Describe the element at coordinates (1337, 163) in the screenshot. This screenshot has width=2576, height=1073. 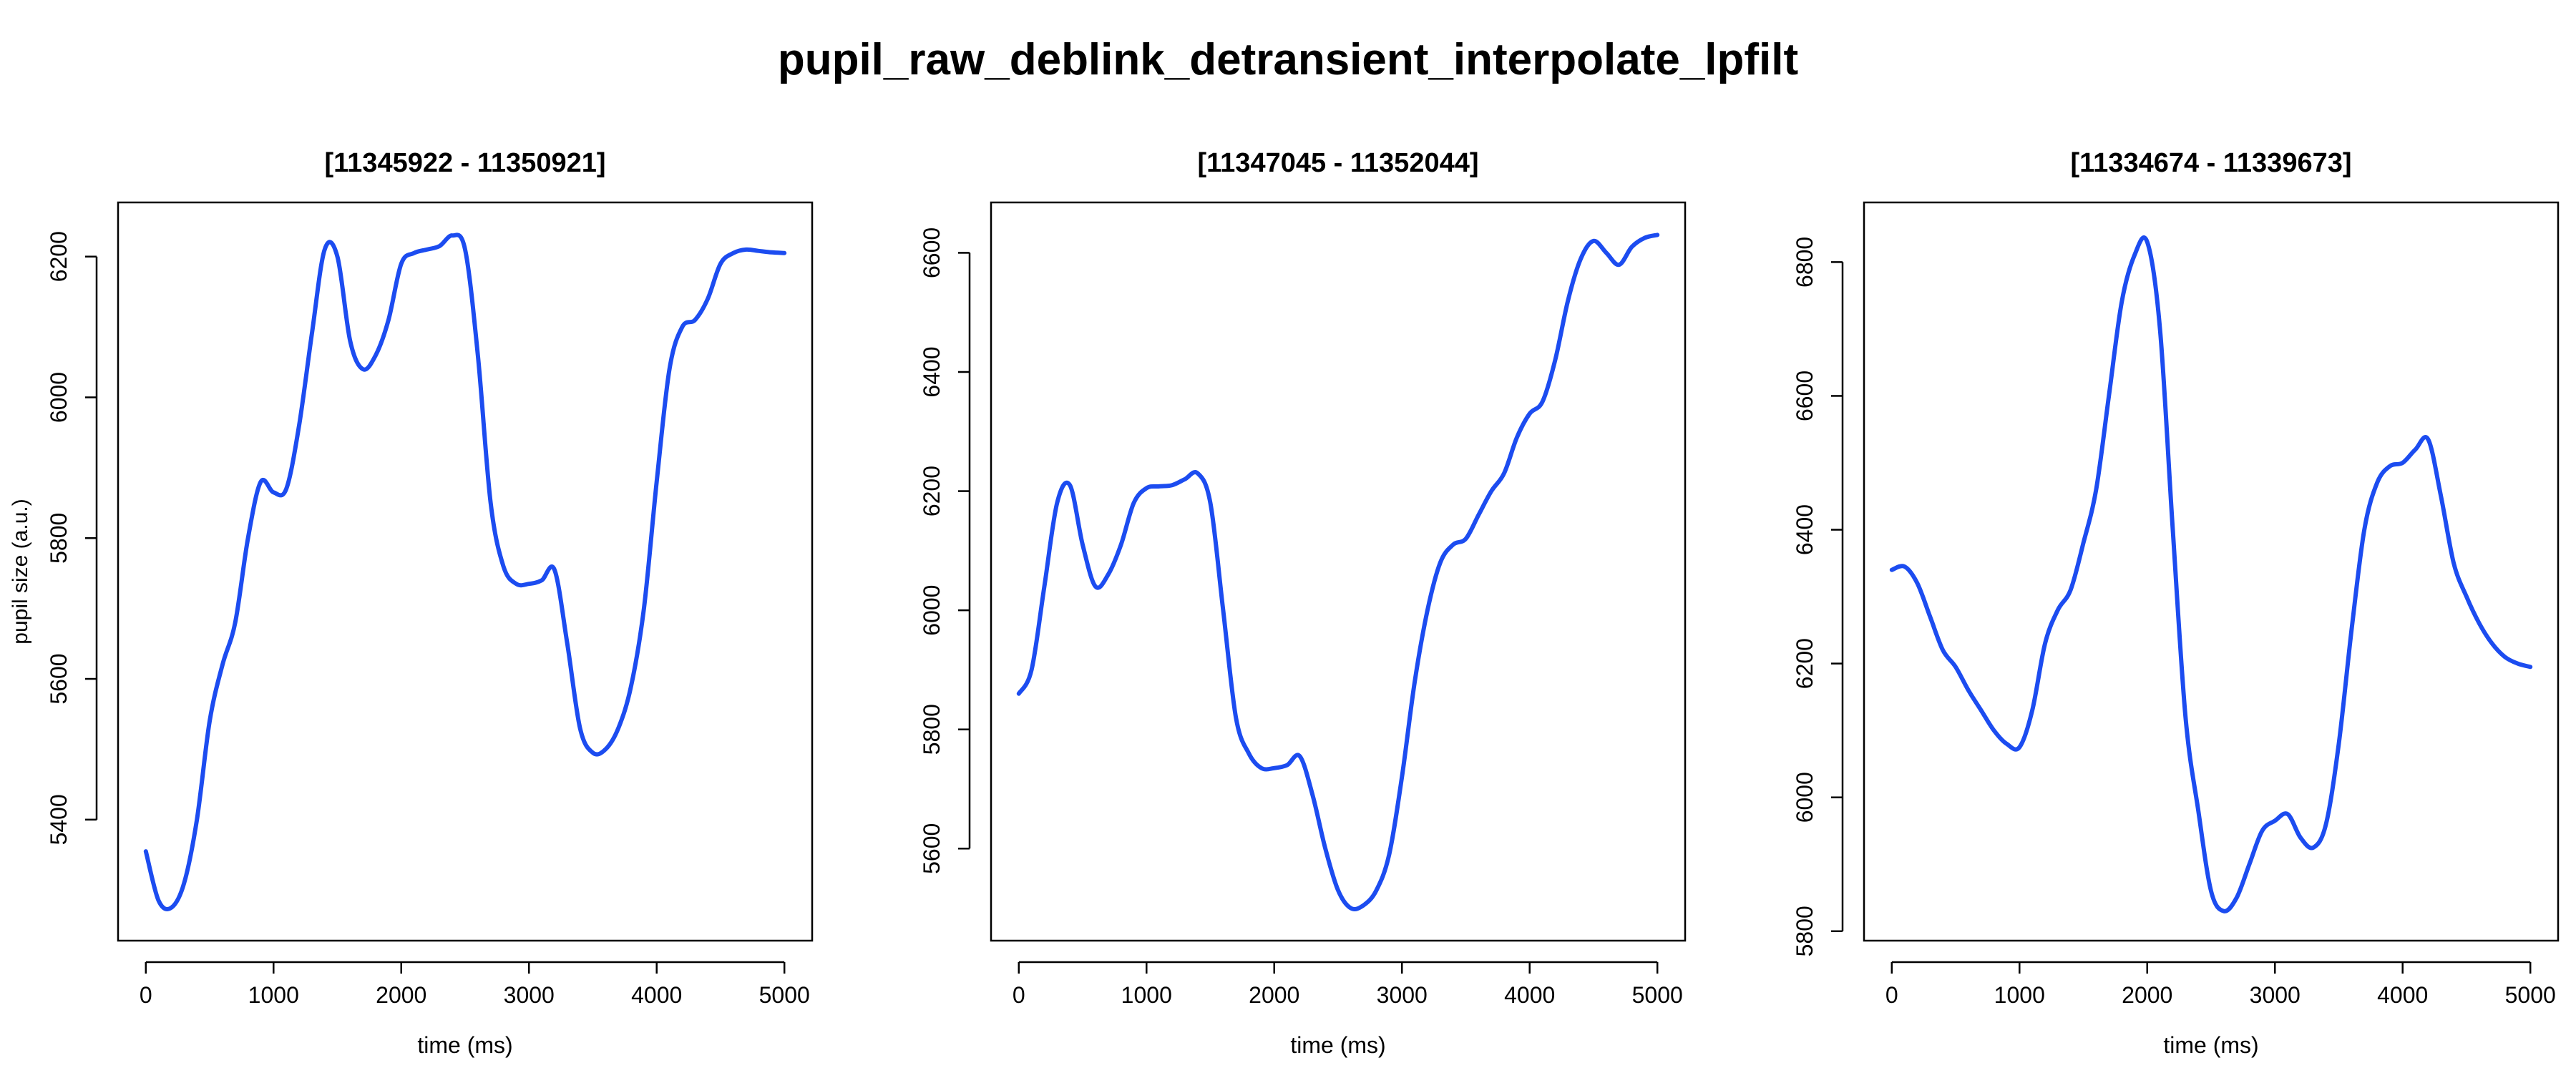
I see `chart-title: [11347045 - 11352044]` at that location.